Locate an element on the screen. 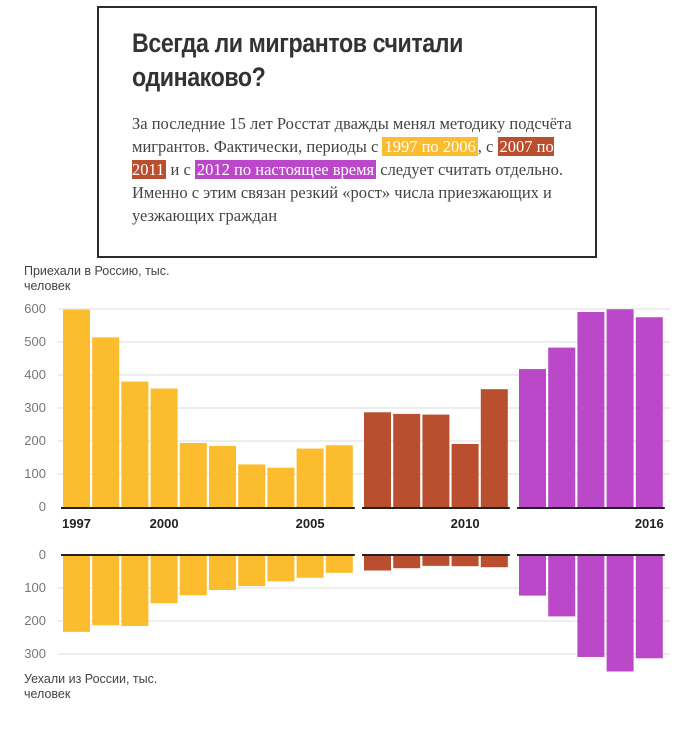 This screenshot has width=700, height=730. period-3-highlight: 2012 по настоящее время is located at coordinates (285, 169).